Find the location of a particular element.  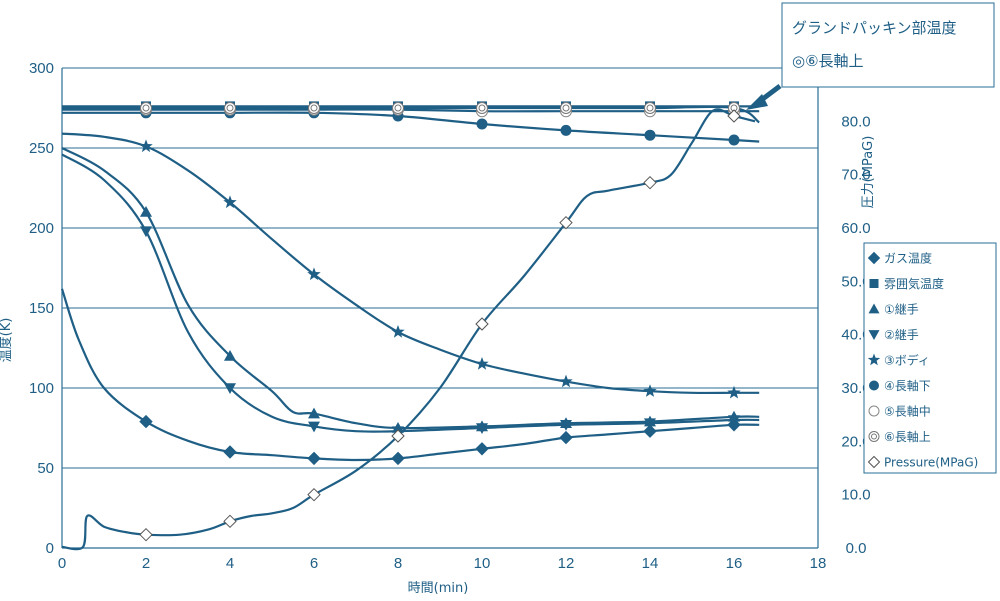

x-axis-label: 時間(min) is located at coordinates (438, 588).